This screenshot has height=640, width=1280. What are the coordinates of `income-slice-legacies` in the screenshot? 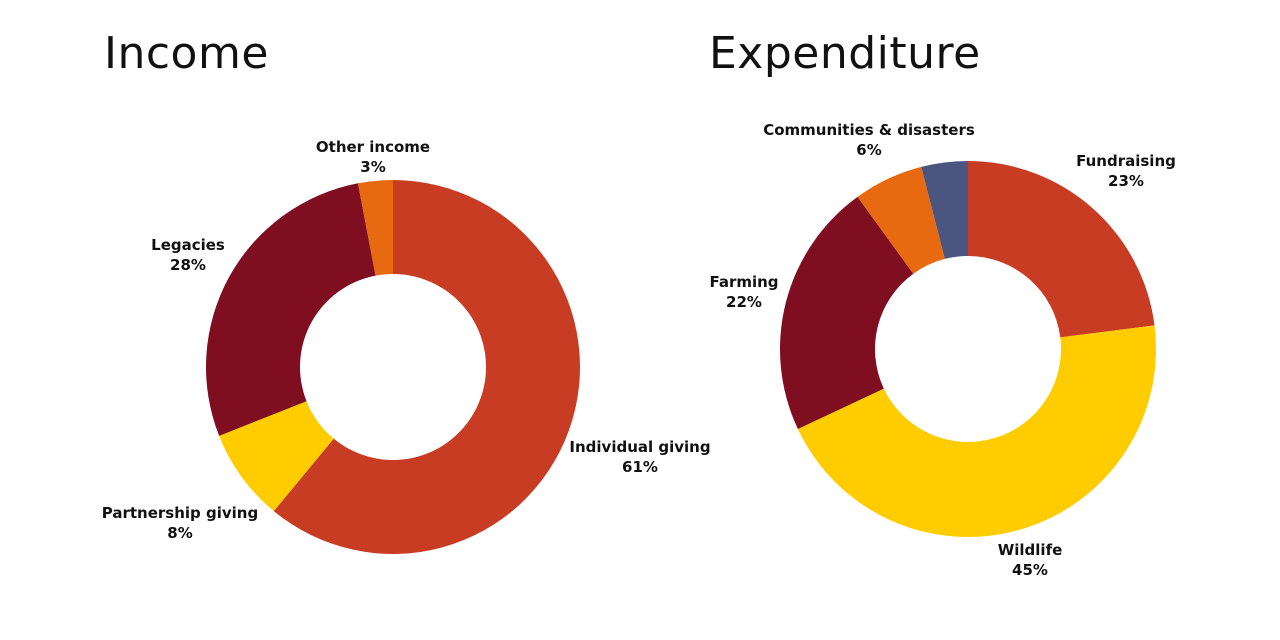 It's located at (290, 309).